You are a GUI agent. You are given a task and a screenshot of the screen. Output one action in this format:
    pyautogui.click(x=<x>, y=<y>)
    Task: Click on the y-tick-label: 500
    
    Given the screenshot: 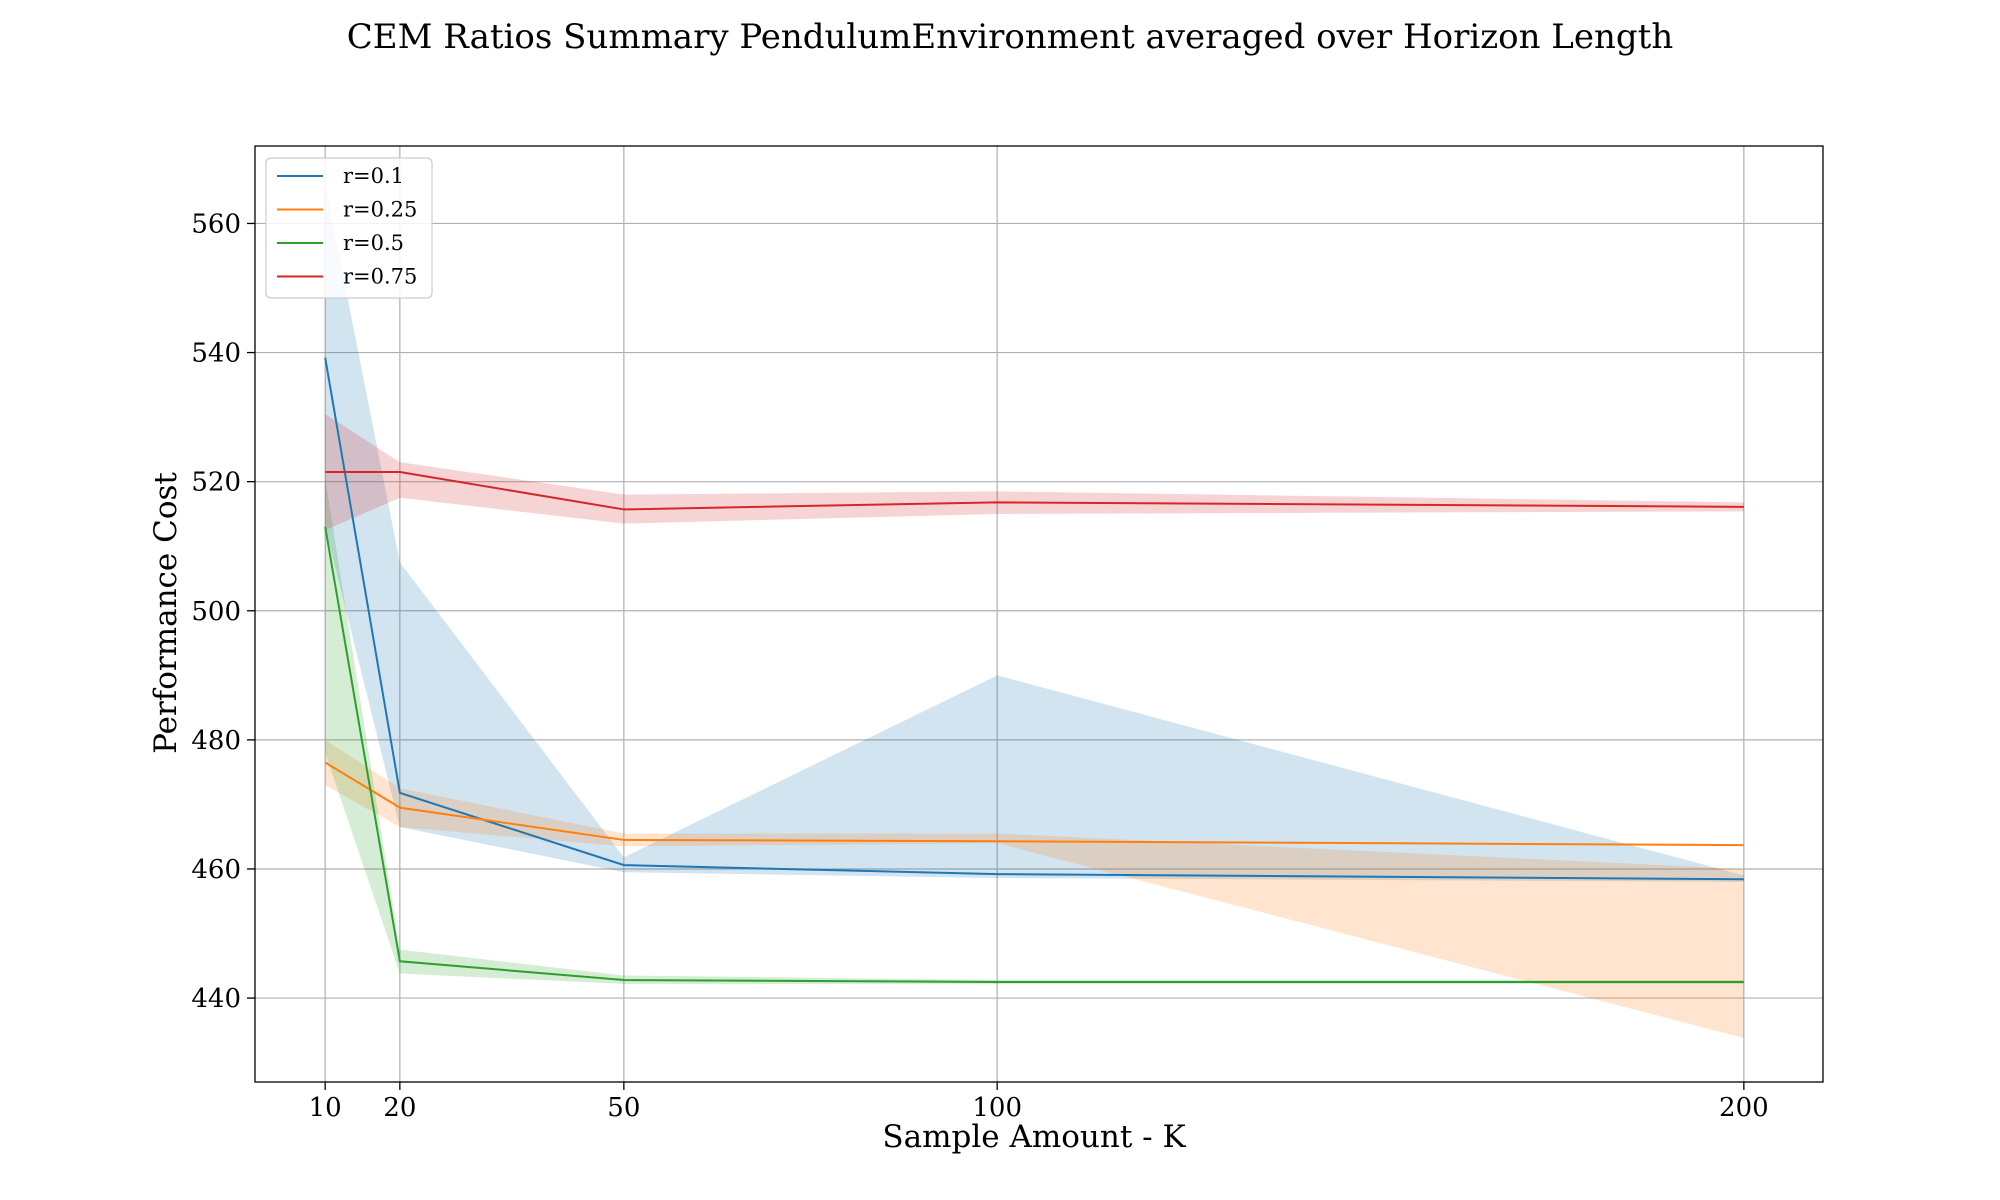 What is the action you would take?
    pyautogui.click(x=216, y=612)
    